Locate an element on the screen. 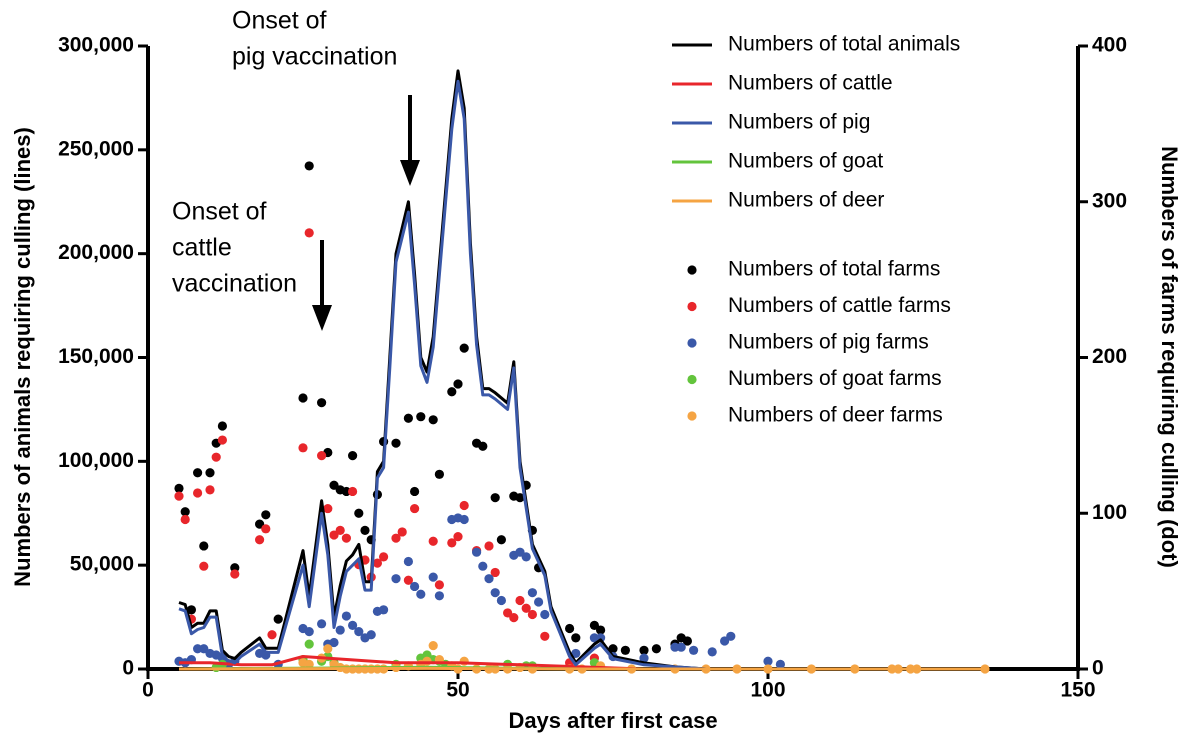 Image resolution: width=1190 pixels, height=740 pixels. y2-tick-label: 200 is located at coordinates (1109, 356).